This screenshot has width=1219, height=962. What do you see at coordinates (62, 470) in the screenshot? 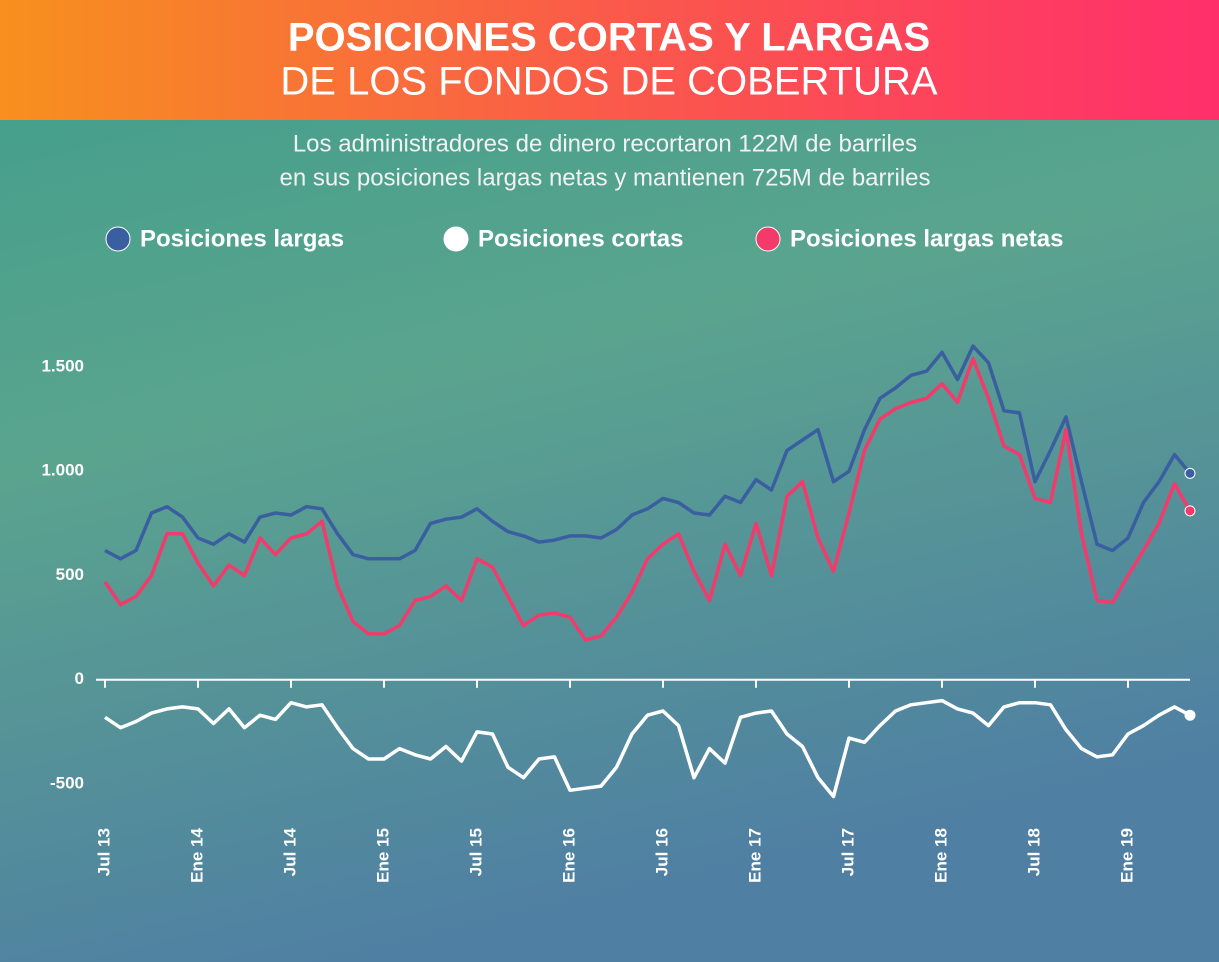
I see `y-tick-label: 1.000` at bounding box center [62, 470].